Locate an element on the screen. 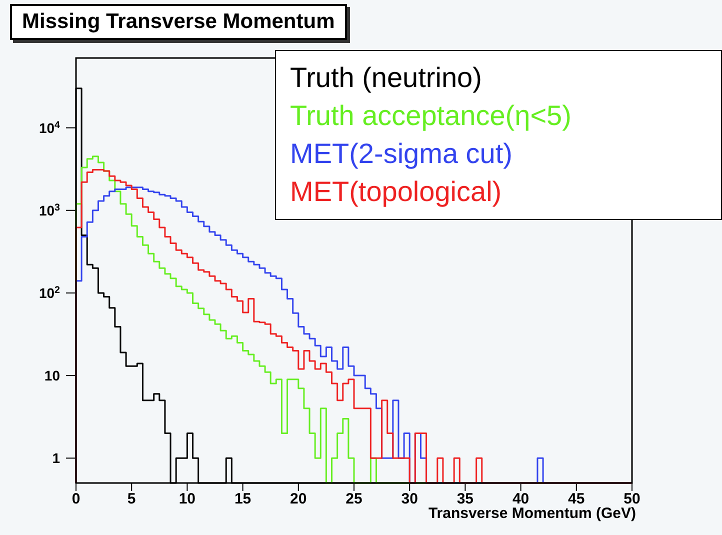 Image resolution: width=722 pixels, height=535 pixels. x-tick-label: 0 is located at coordinates (76, 499).